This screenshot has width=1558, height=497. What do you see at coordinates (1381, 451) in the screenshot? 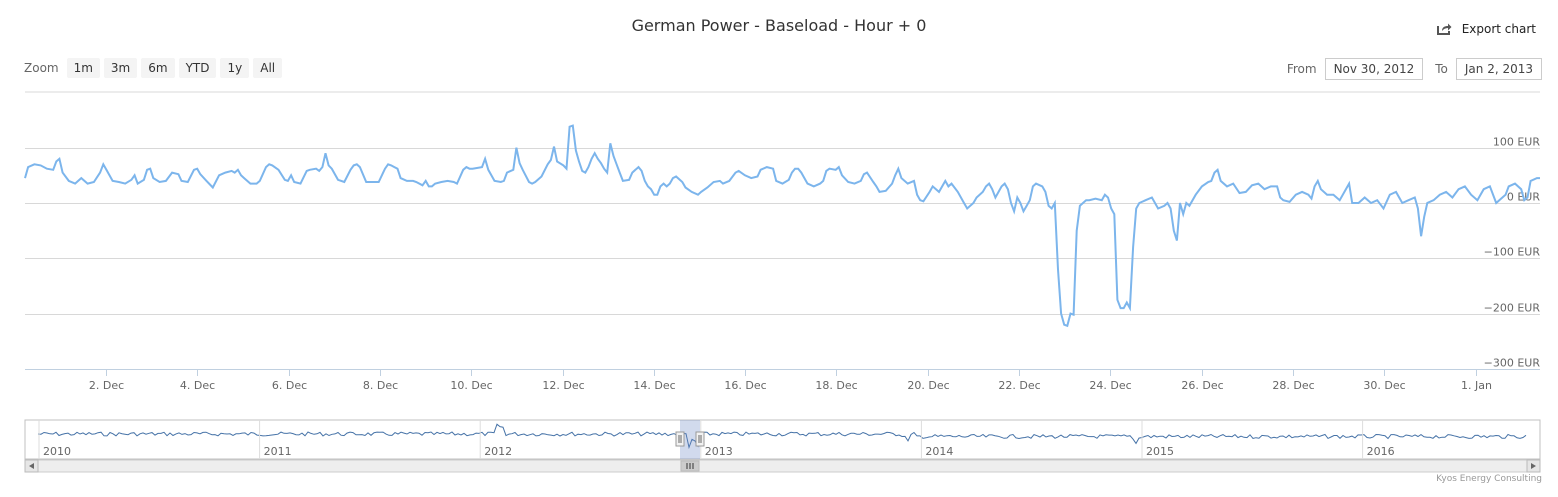
I see `navigator-year-label: 2016` at bounding box center [1381, 451].